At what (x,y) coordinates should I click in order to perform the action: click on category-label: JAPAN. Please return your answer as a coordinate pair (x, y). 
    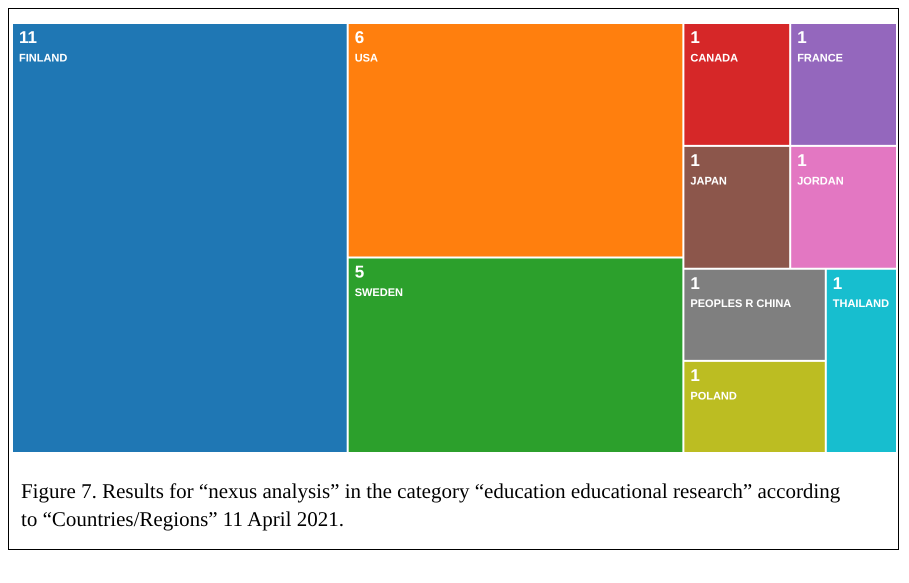
    Looking at the image, I should click on (708, 181).